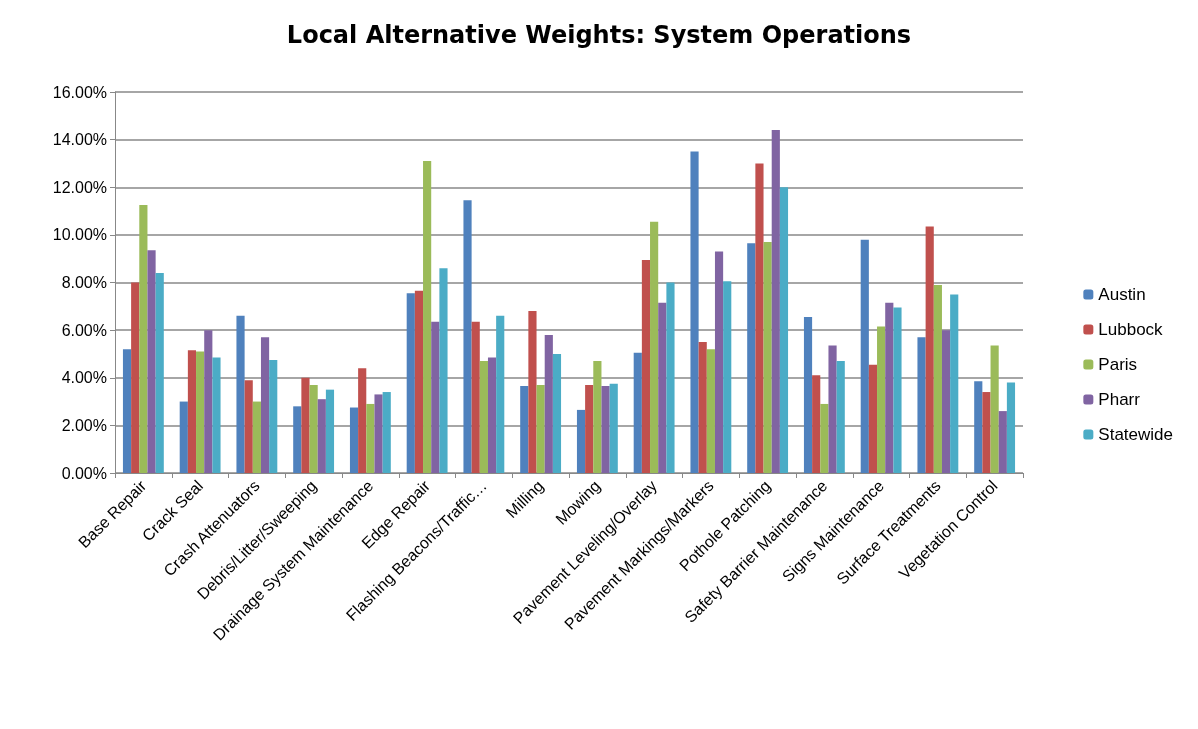 The height and width of the screenshot is (729, 1198). Describe the element at coordinates (1119, 399) in the screenshot. I see `legend-label: Pharr` at that location.